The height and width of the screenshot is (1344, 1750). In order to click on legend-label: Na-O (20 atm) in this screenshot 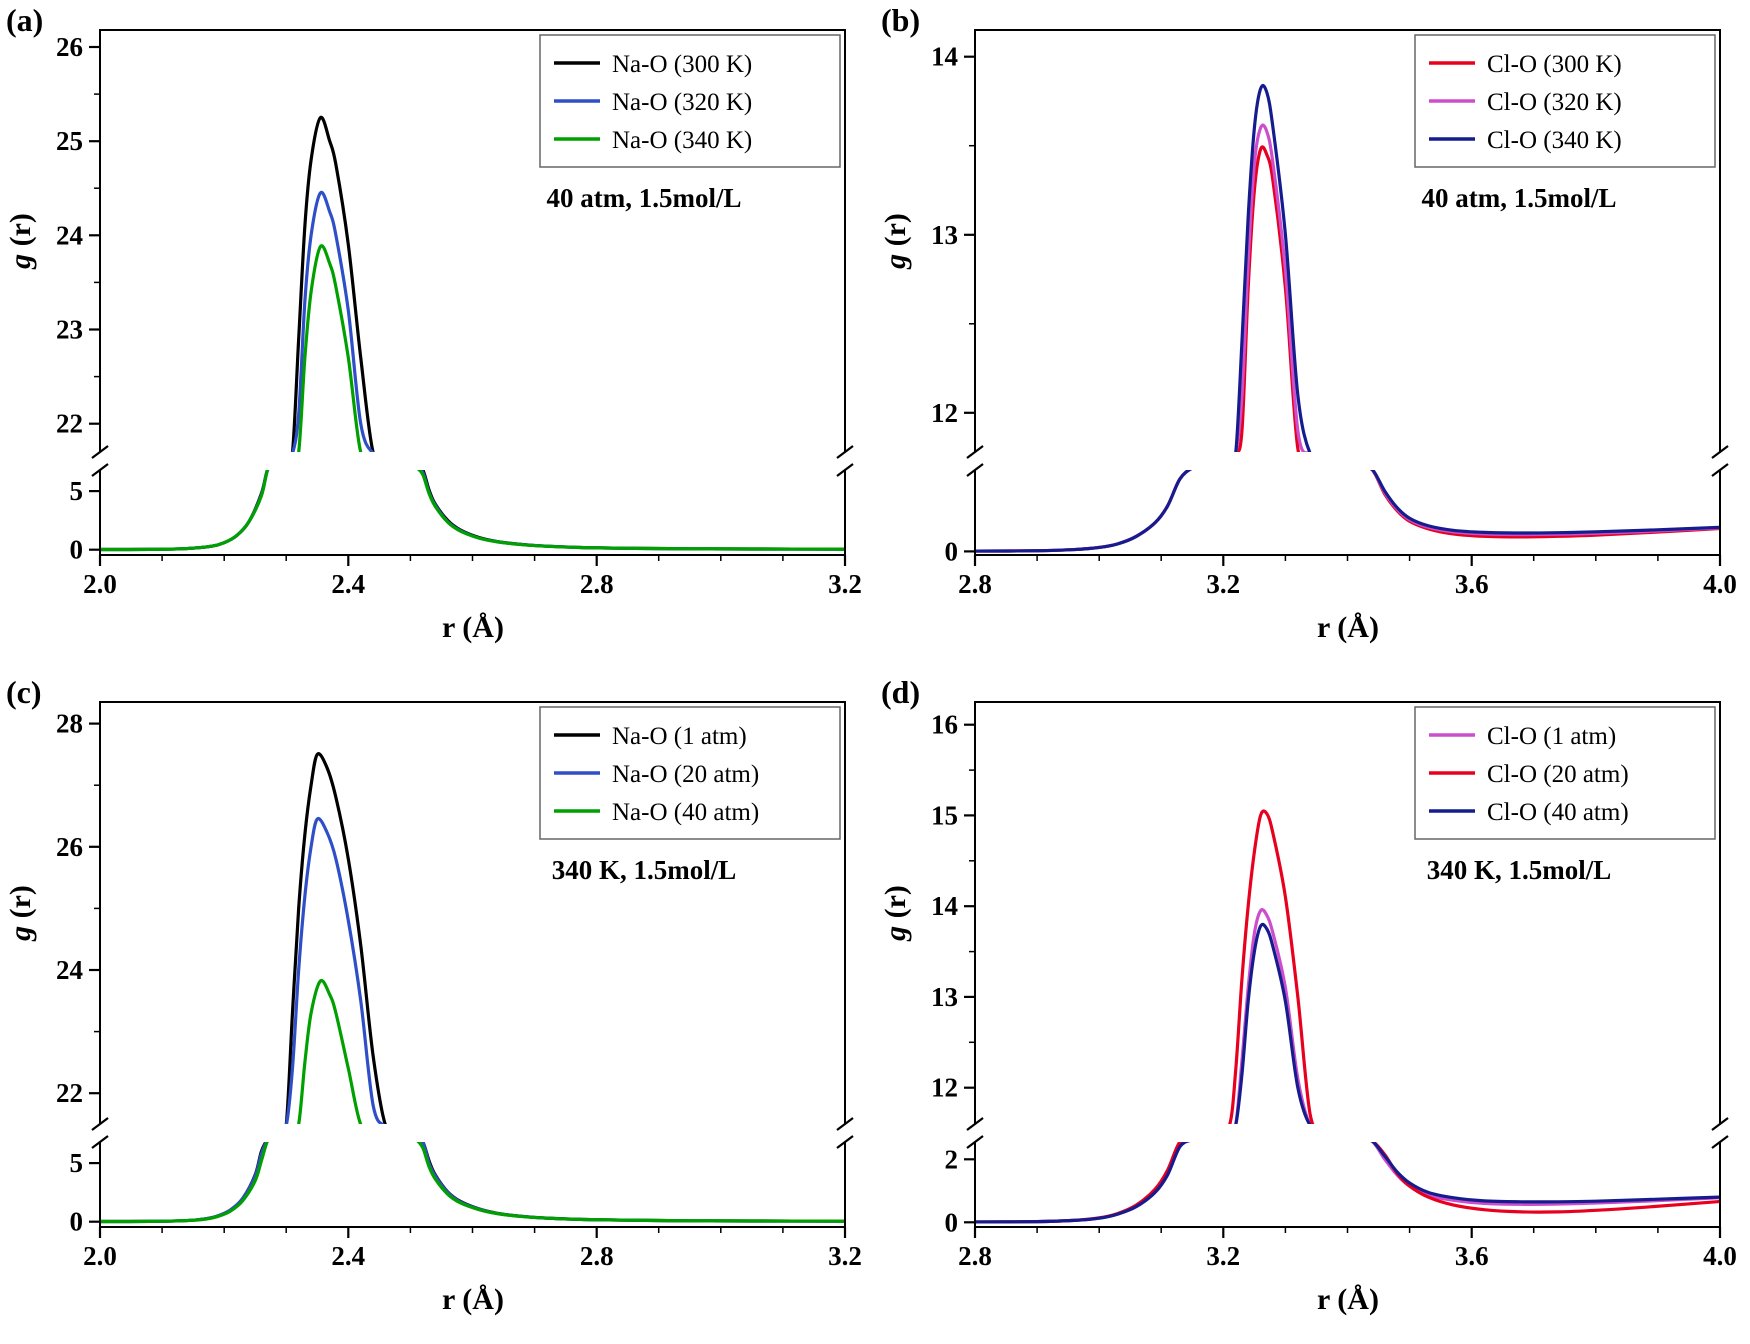, I will do `click(685, 774)`.